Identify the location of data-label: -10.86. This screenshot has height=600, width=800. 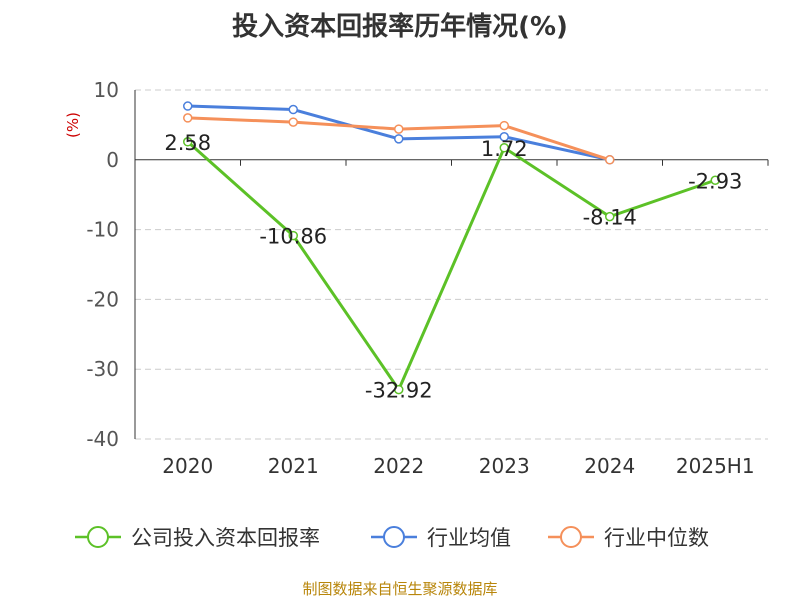
(293, 237).